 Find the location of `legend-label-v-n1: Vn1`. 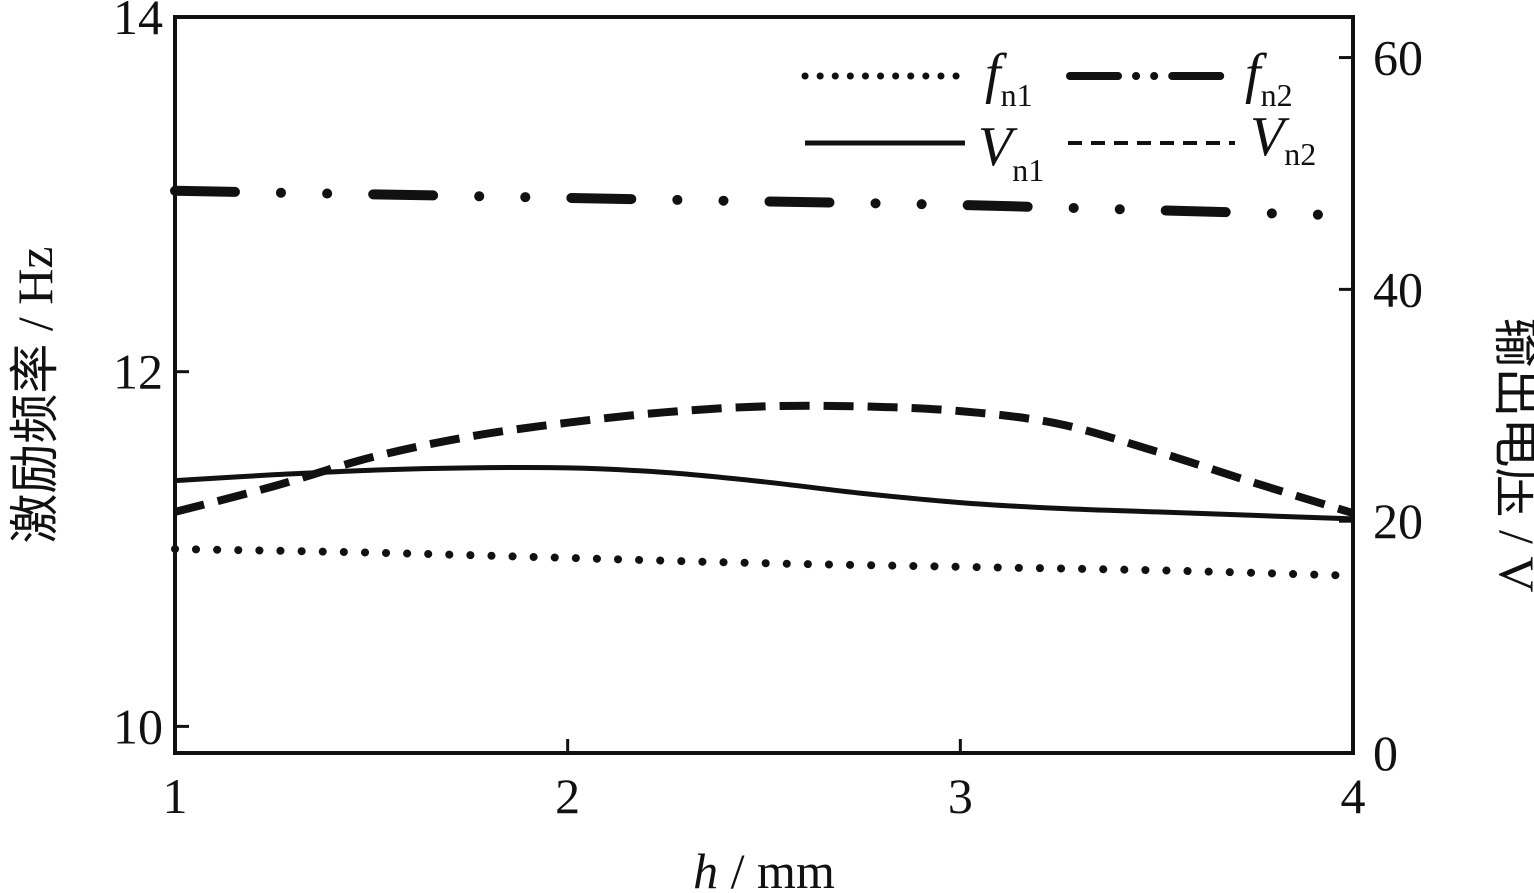

legend-label-v-n1: Vn1 is located at coordinates (1011, 152).